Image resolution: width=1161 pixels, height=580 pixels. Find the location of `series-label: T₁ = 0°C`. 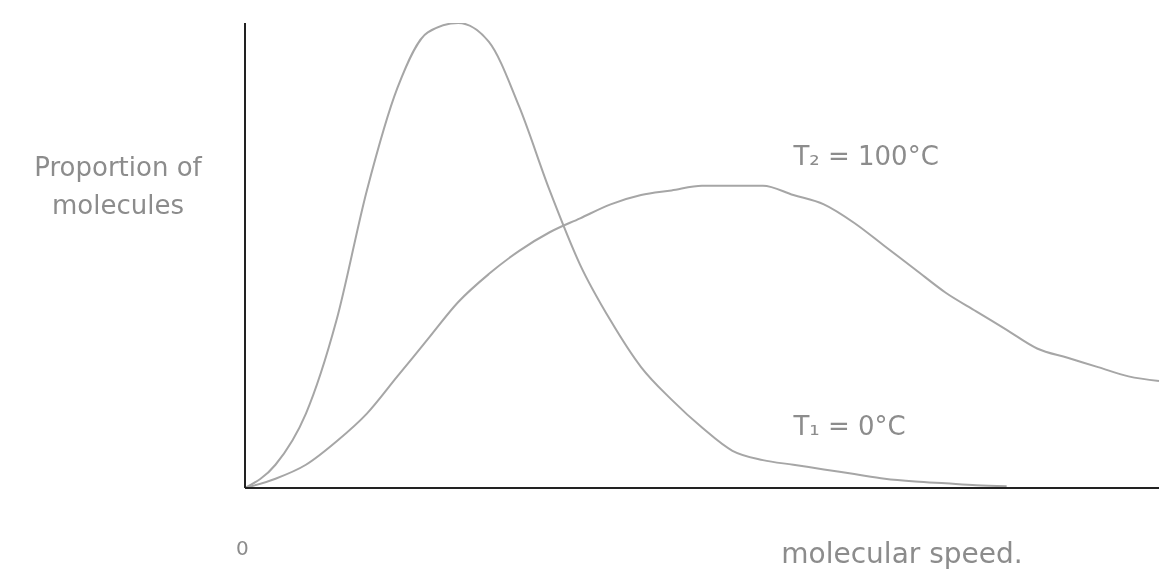

series-label: T₁ = 0°C is located at coordinates (849, 425).